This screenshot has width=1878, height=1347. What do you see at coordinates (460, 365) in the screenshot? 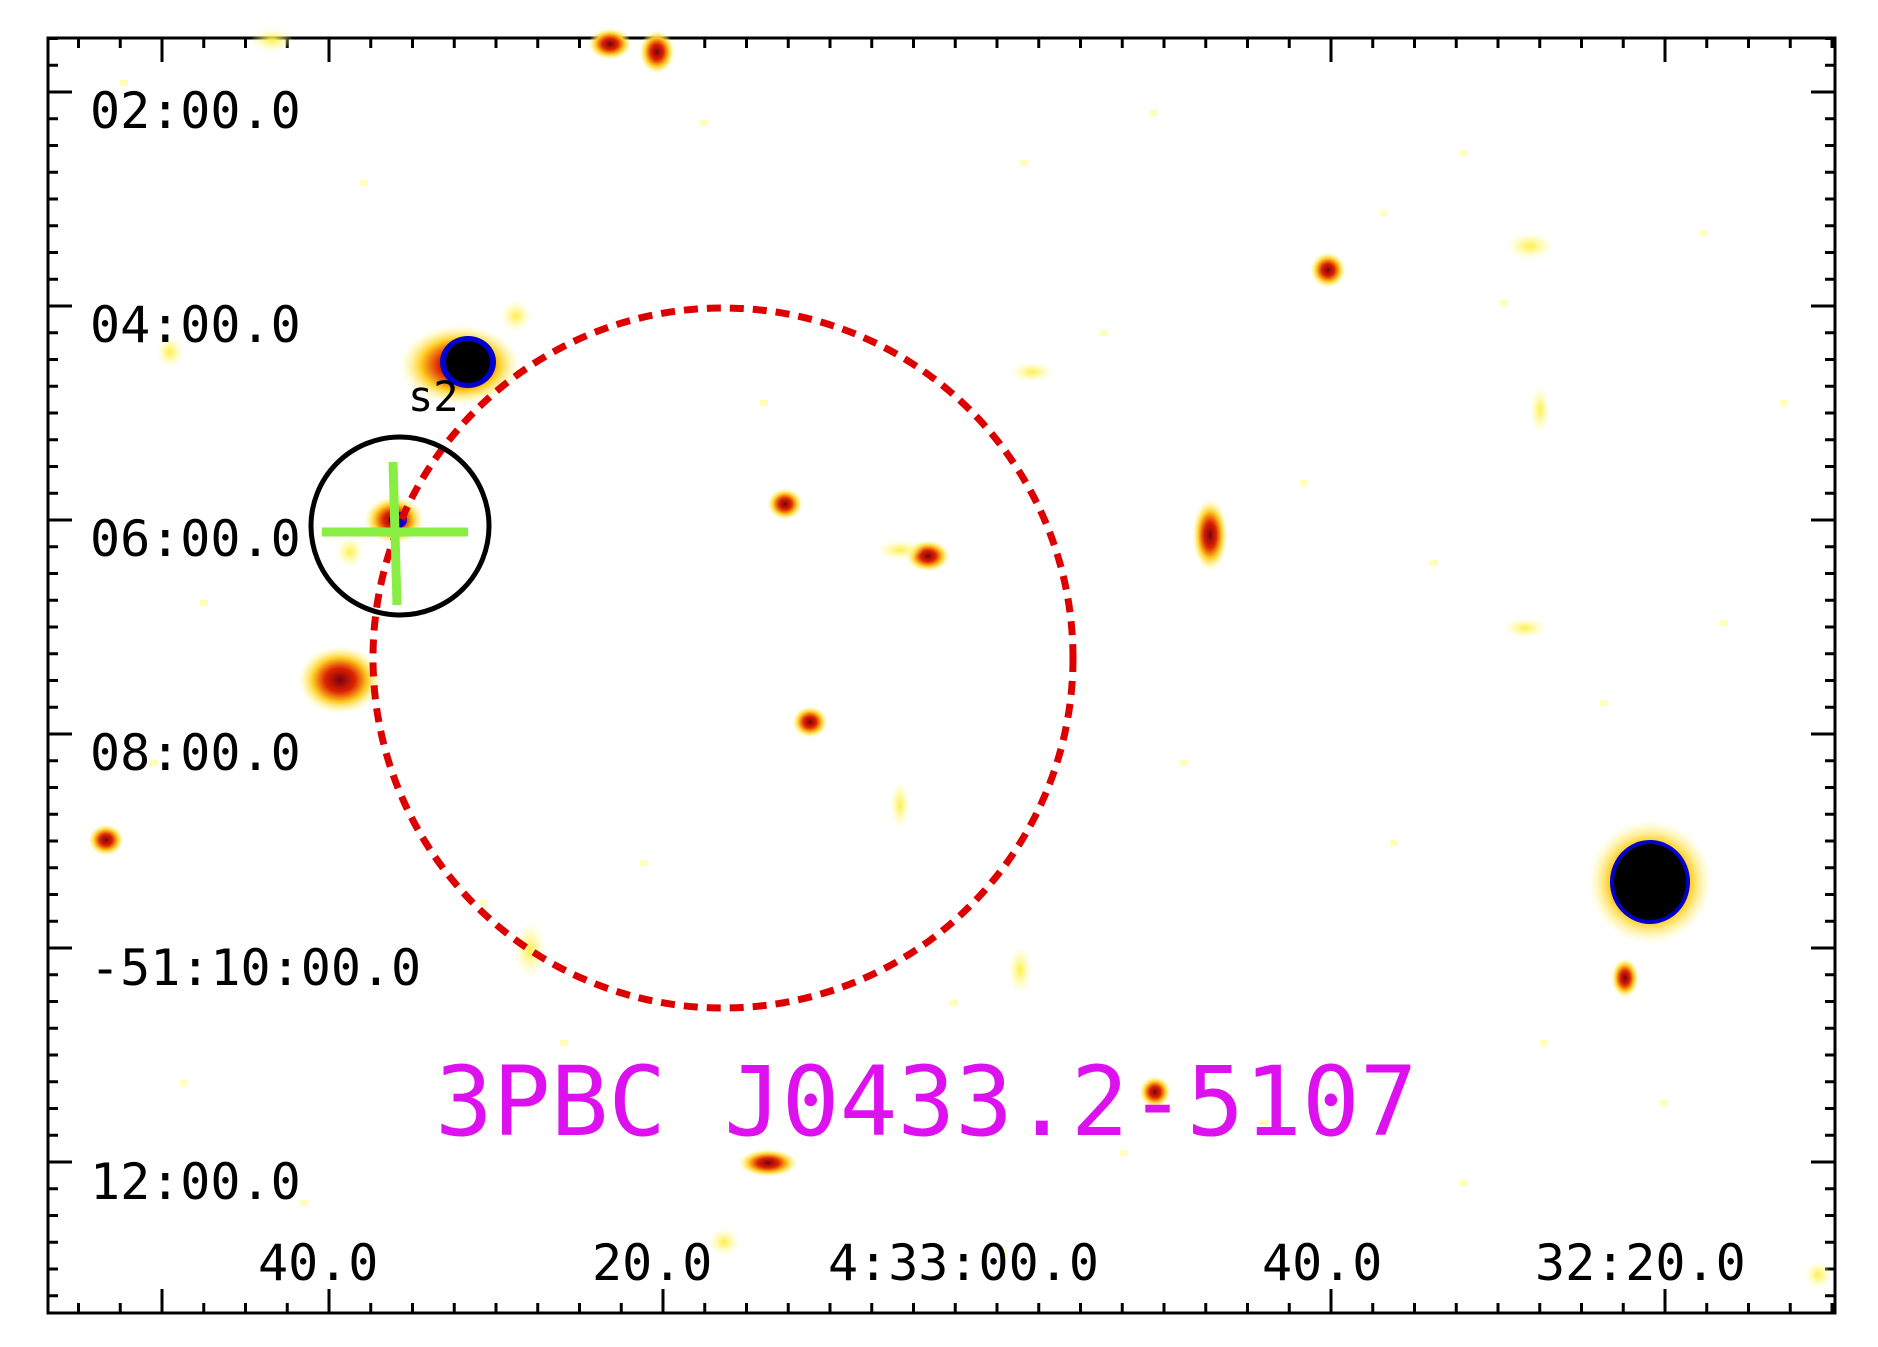
I see `bright-source-s2` at bounding box center [460, 365].